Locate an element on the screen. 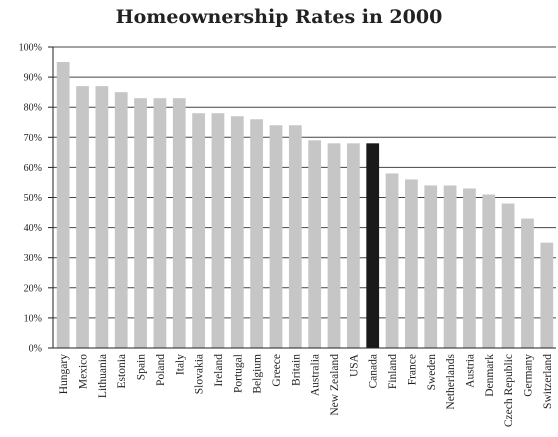  x-tick-label: Canada is located at coordinates (374, 371).